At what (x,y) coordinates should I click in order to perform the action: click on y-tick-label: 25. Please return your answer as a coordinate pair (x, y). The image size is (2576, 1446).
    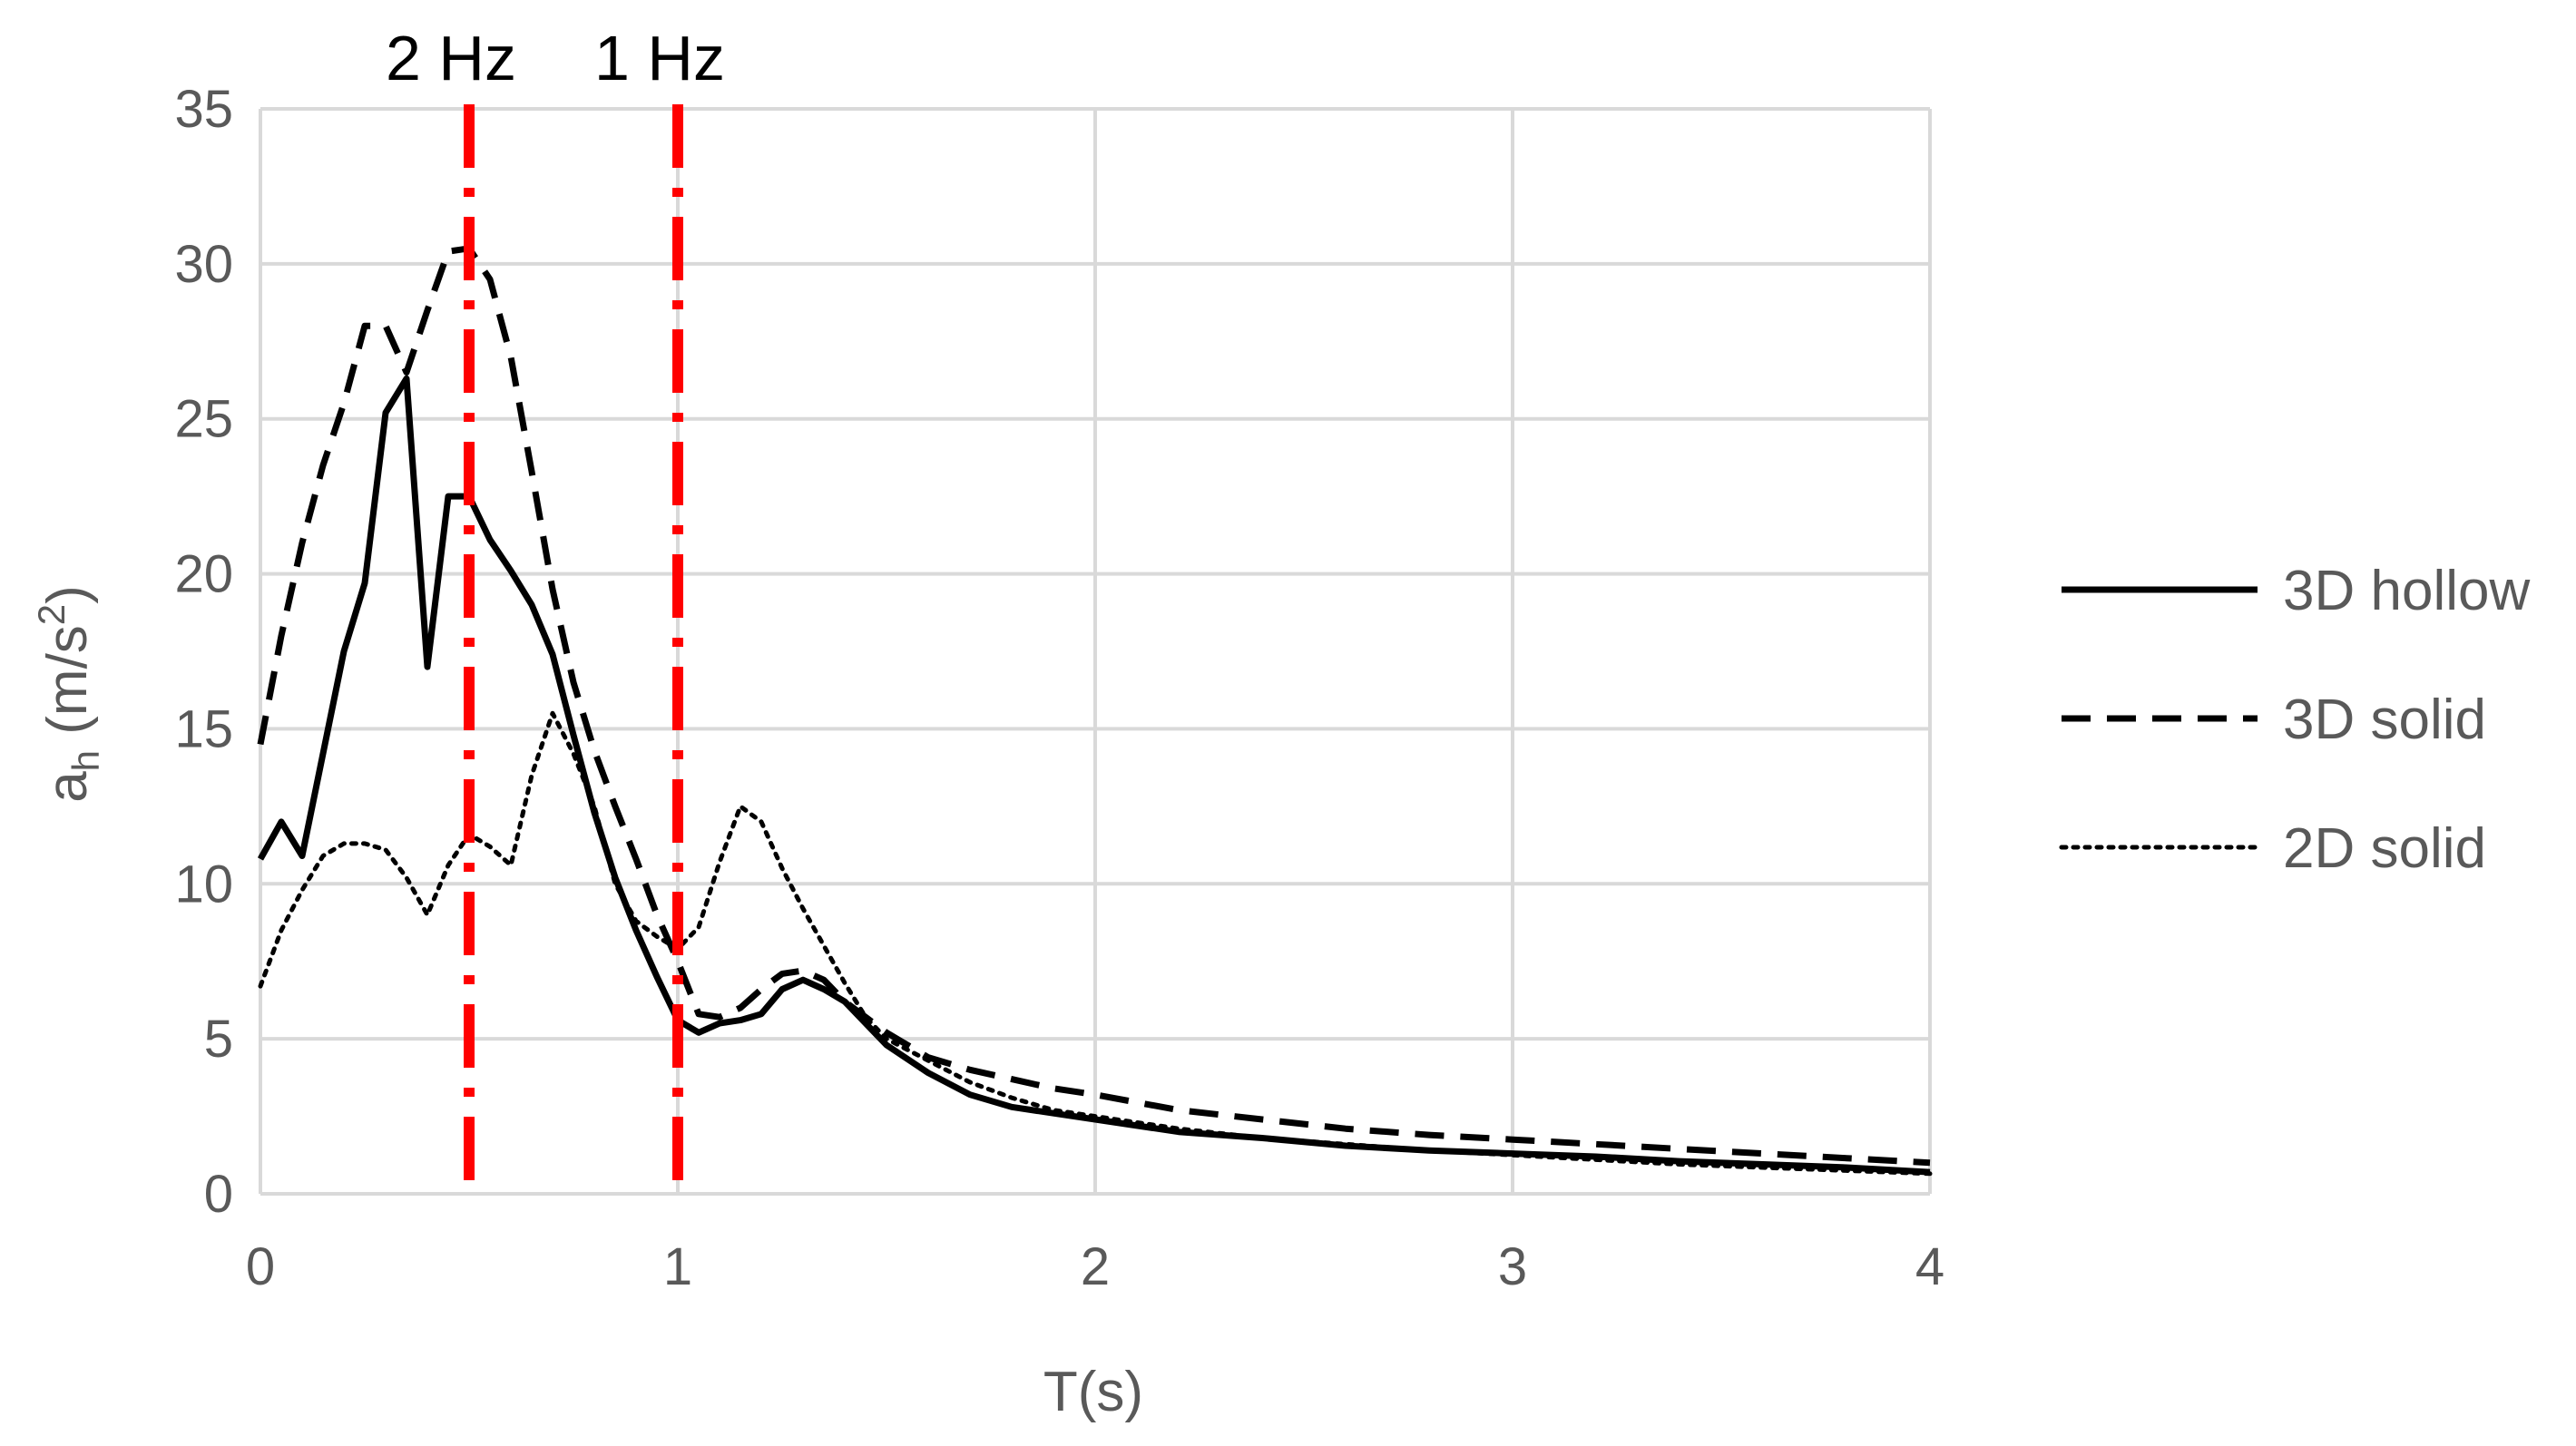
    Looking at the image, I should click on (203, 420).